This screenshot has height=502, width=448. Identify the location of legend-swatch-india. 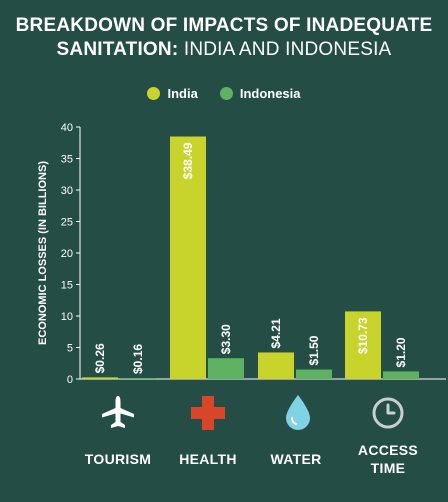
(154, 93).